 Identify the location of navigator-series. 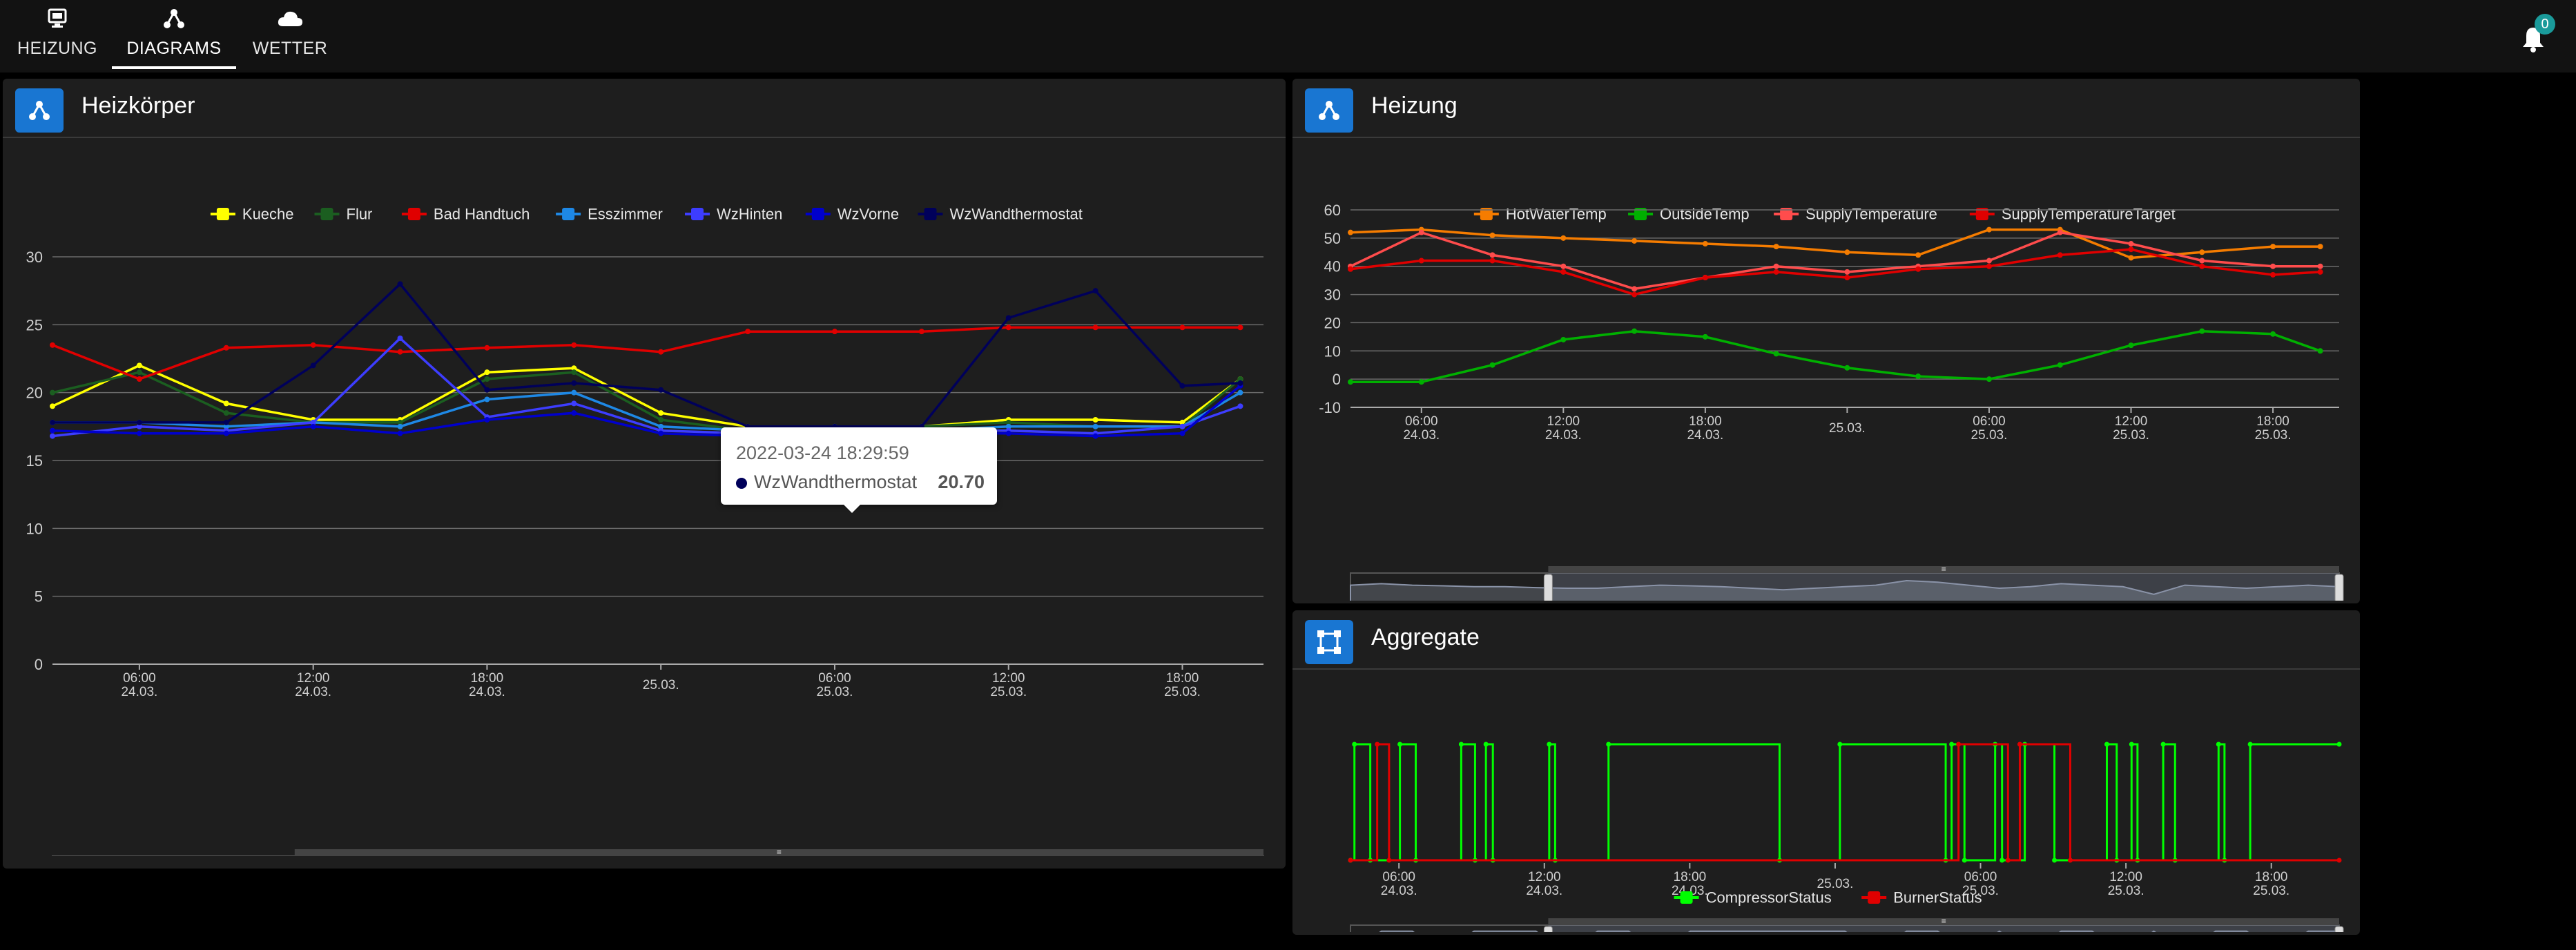
(1859, 931).